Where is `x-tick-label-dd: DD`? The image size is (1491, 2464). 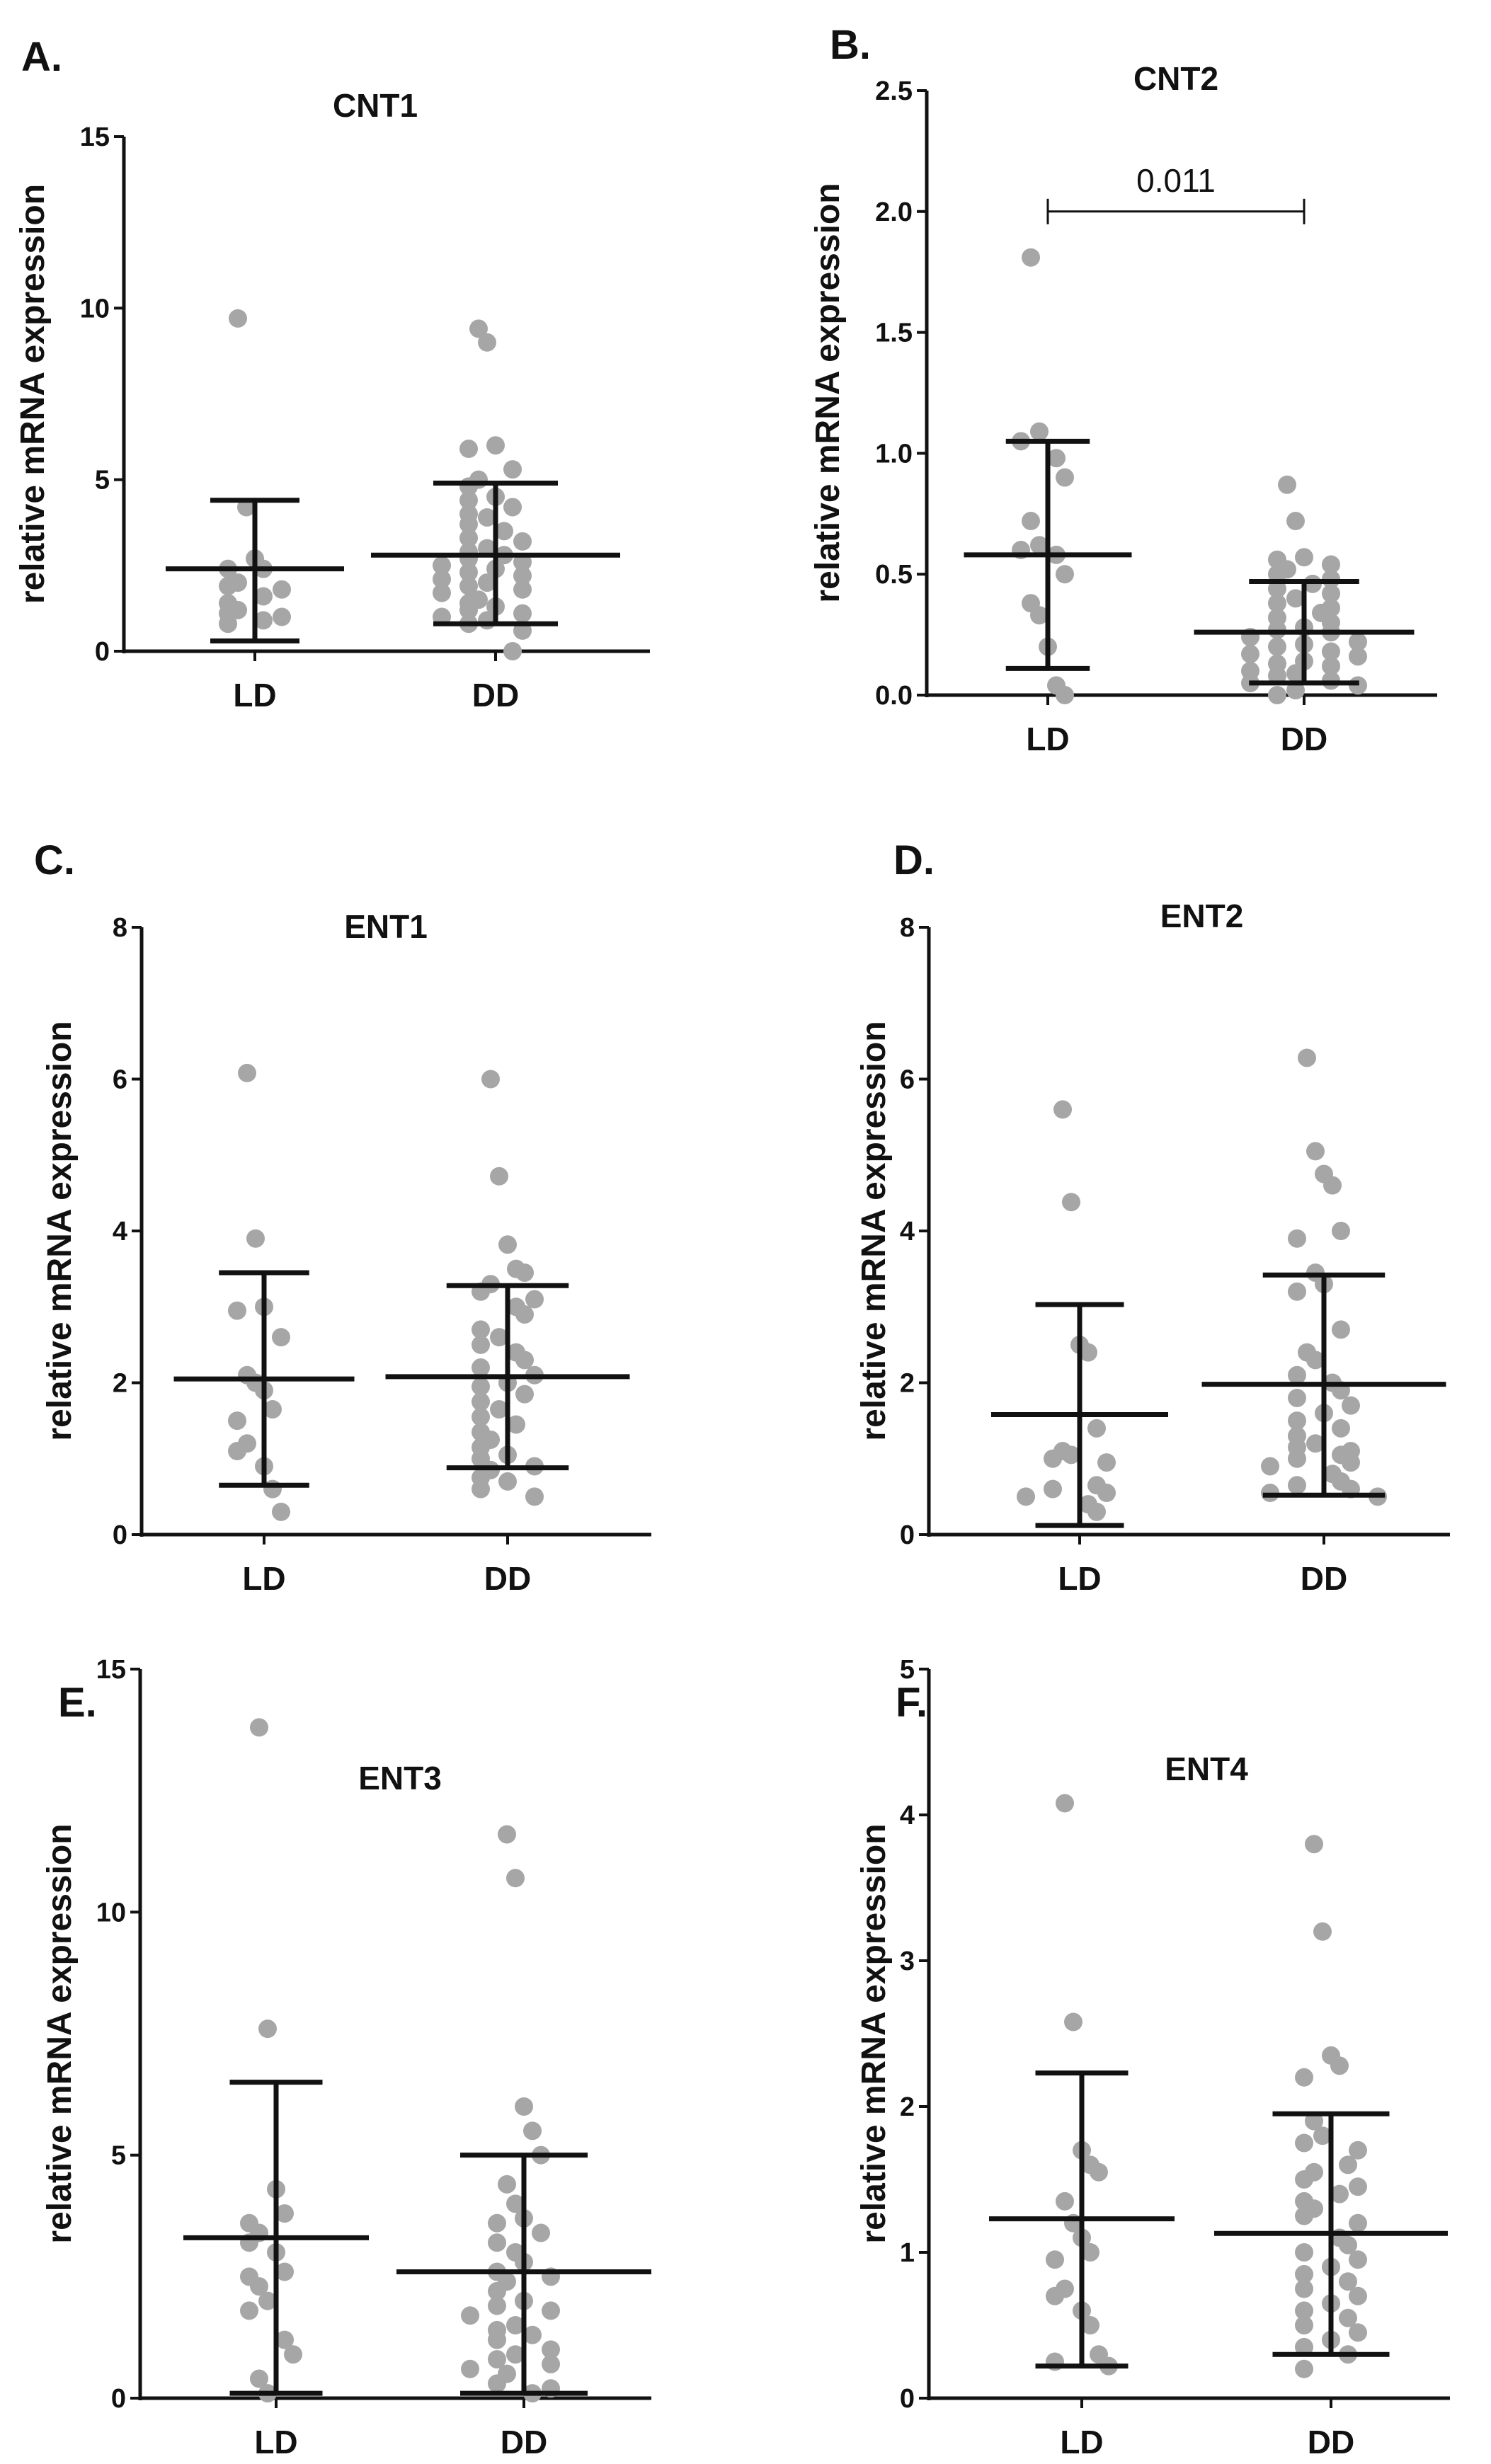
x-tick-label-dd: DD is located at coordinates (495, 695).